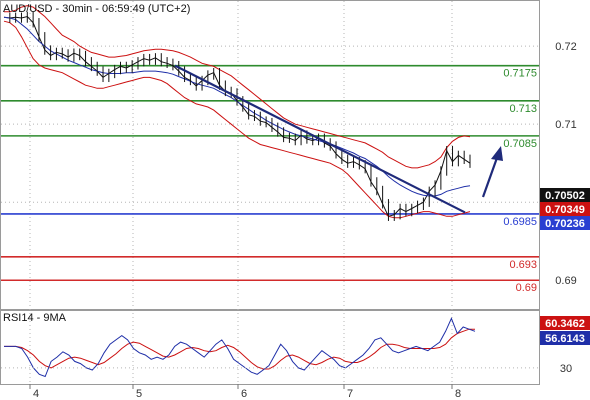 The height and width of the screenshot is (400, 590). What do you see at coordinates (520, 144) in the screenshot?
I see `level-label-0.7085: 0.7085` at bounding box center [520, 144].